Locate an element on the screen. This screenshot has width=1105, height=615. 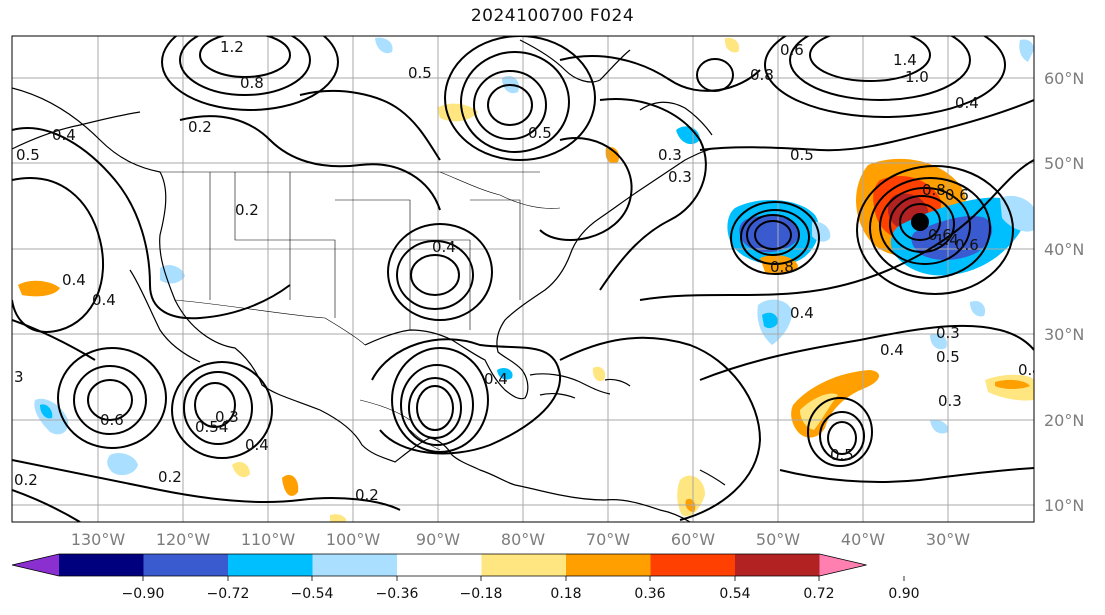
colorbar-tick-label: −0.54 is located at coordinates (312, 594).